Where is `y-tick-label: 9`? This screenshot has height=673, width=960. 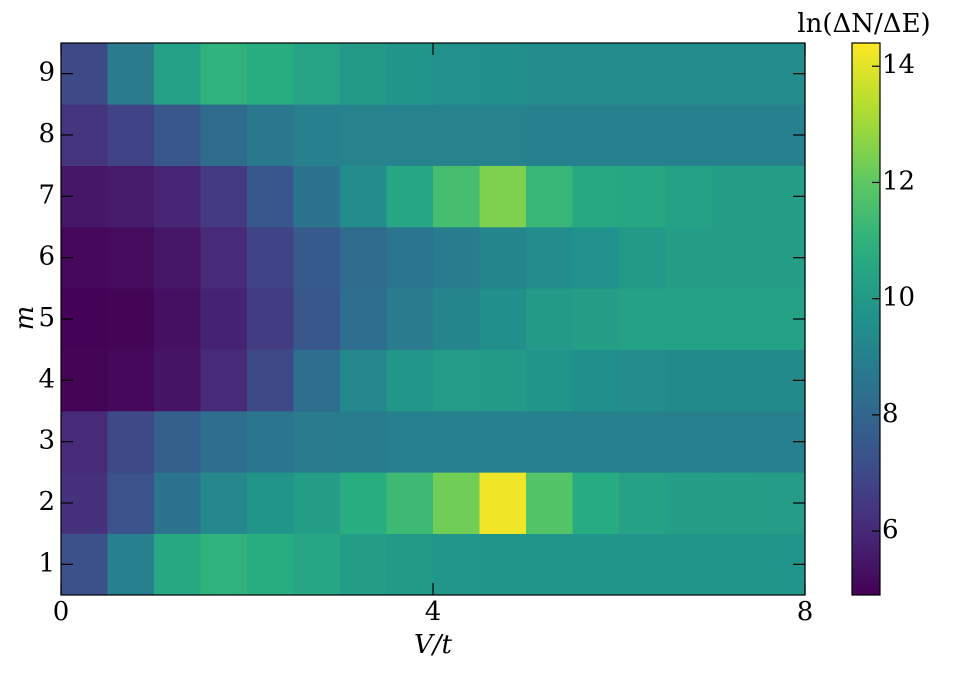
y-tick-label: 9 is located at coordinates (46, 73).